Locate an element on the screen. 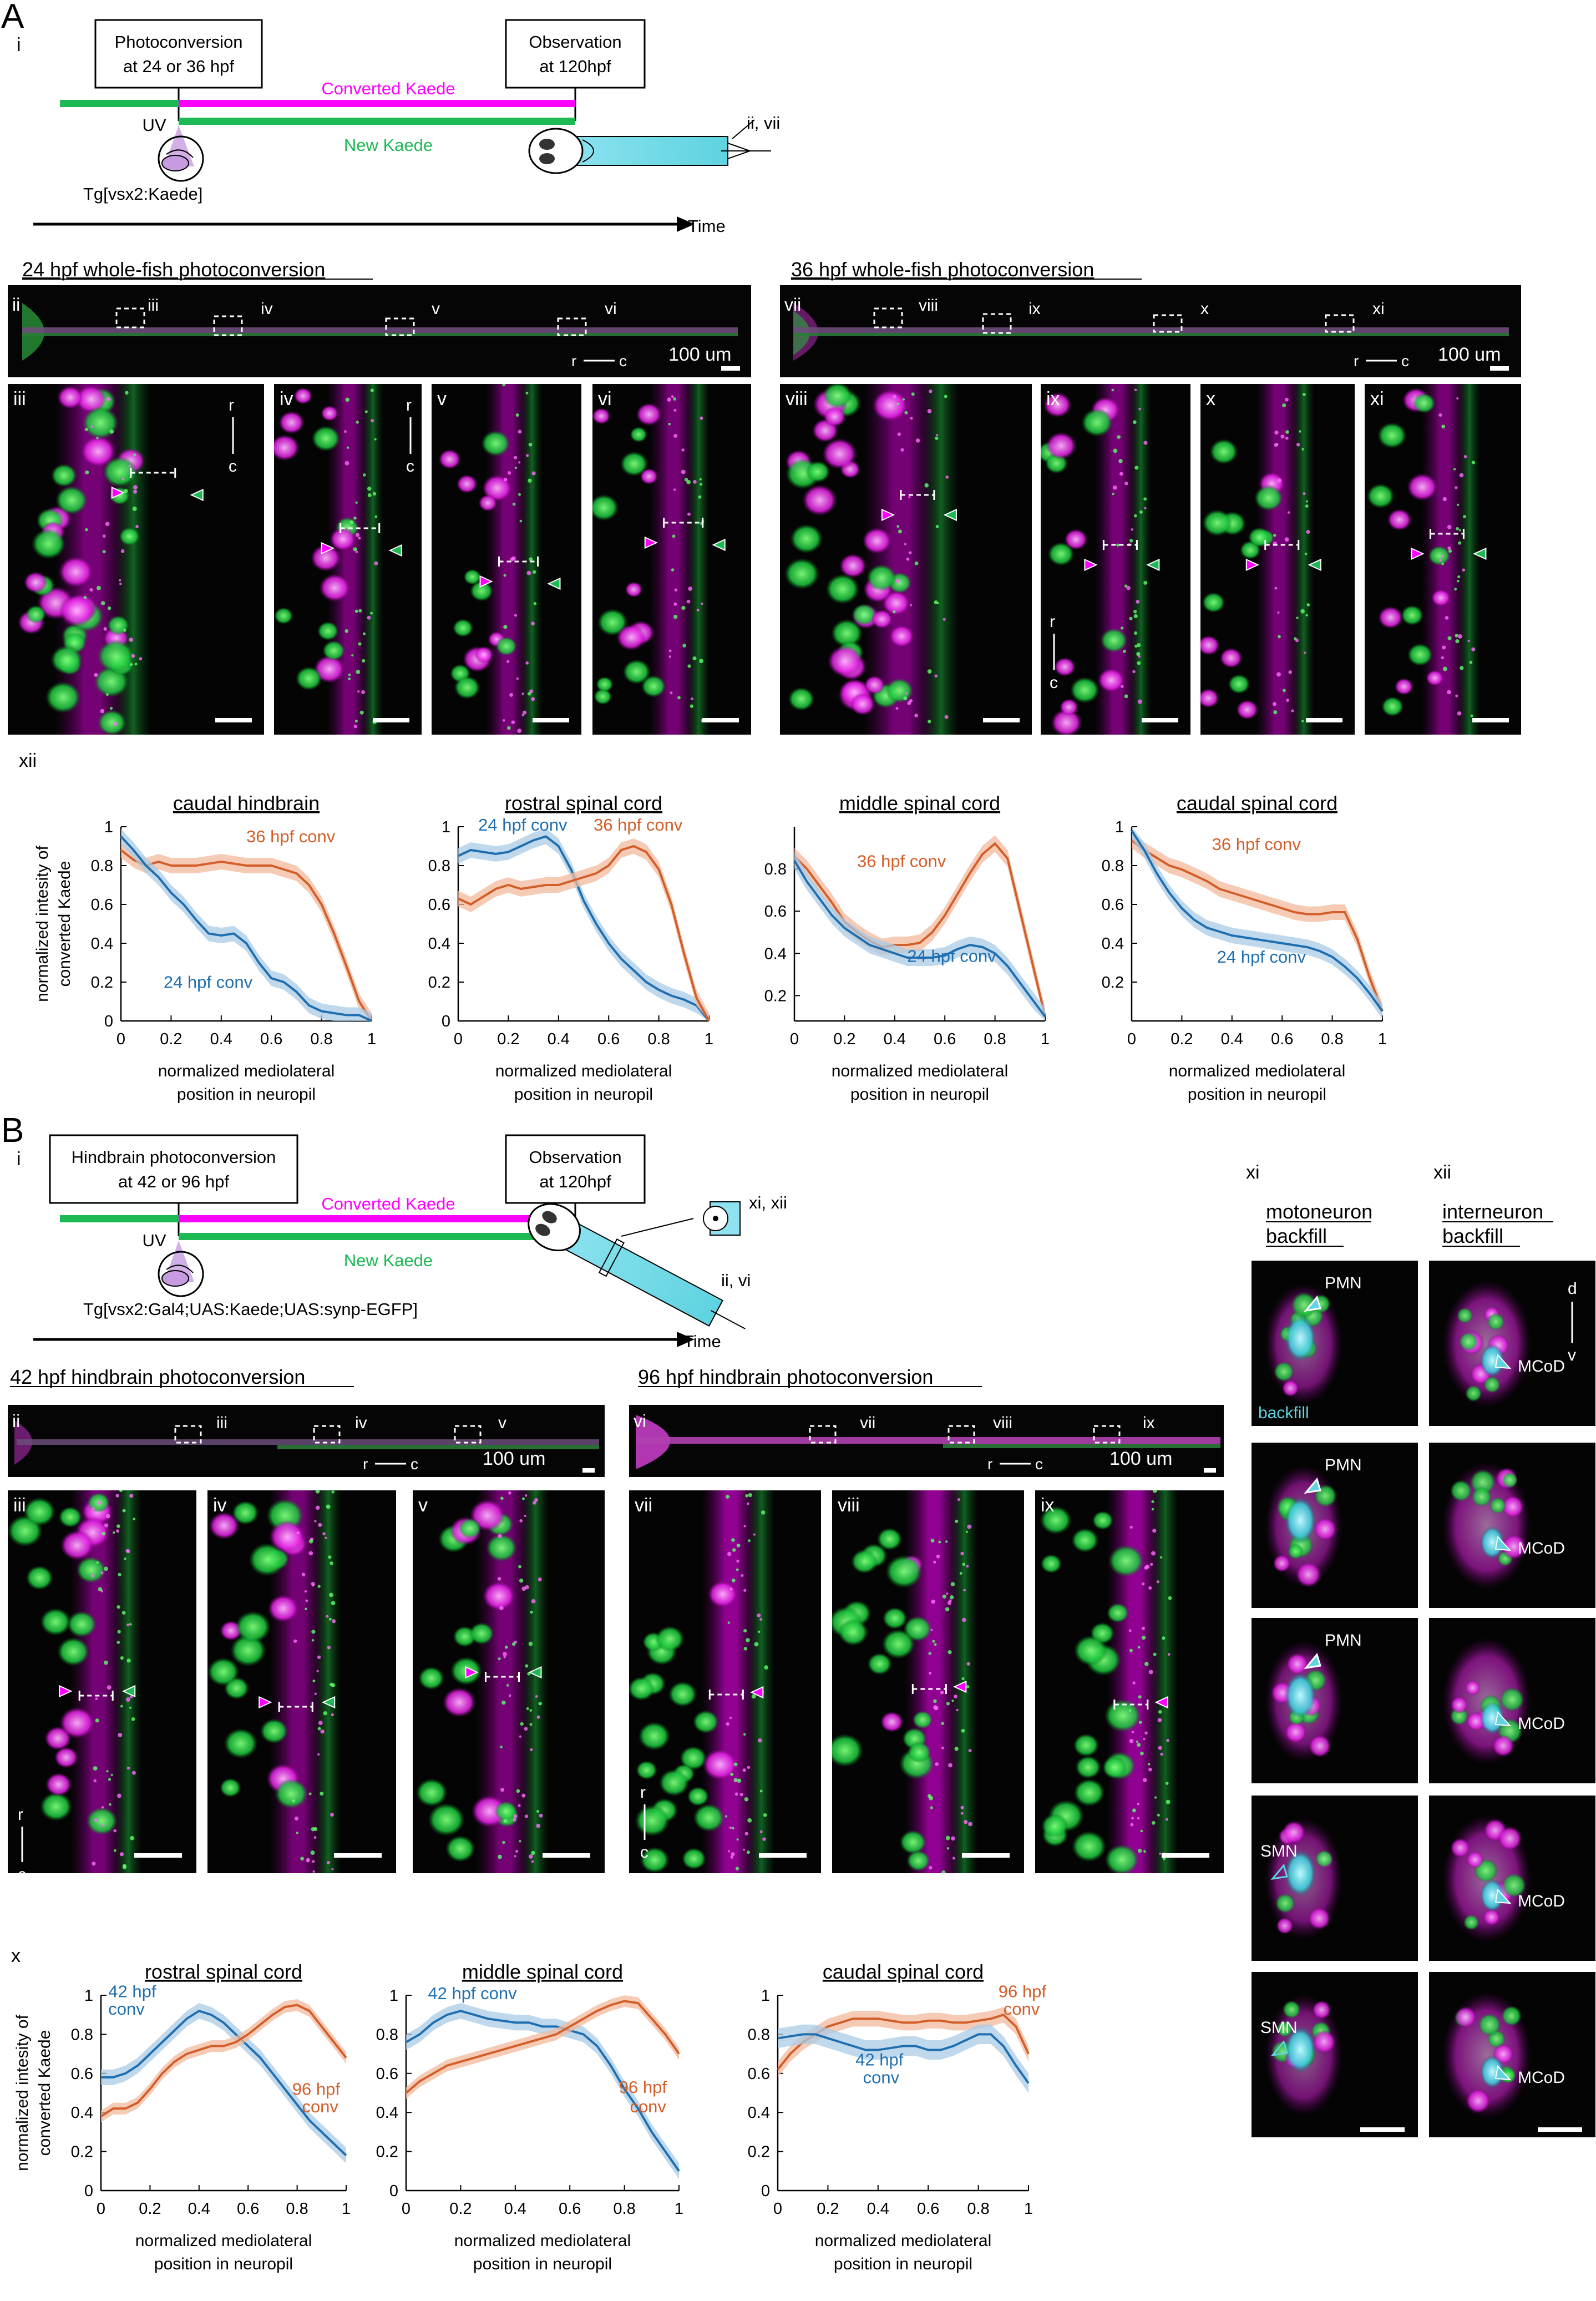 This screenshot has width=1596, height=2301. backfill-in-tile-2: MCoD is located at coordinates (1512, 1700).